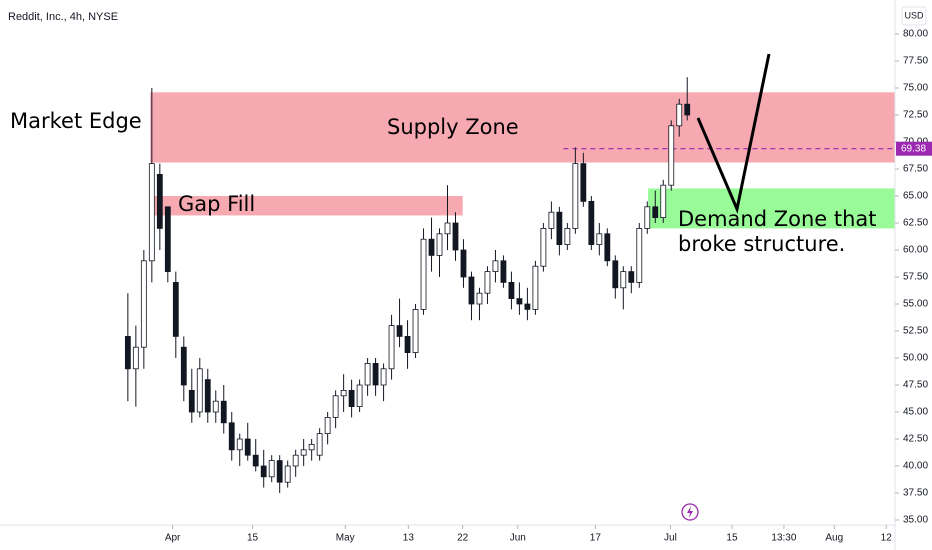 The width and height of the screenshot is (932, 550). What do you see at coordinates (915, 412) in the screenshot?
I see `y-tick-label: 45.00` at bounding box center [915, 412].